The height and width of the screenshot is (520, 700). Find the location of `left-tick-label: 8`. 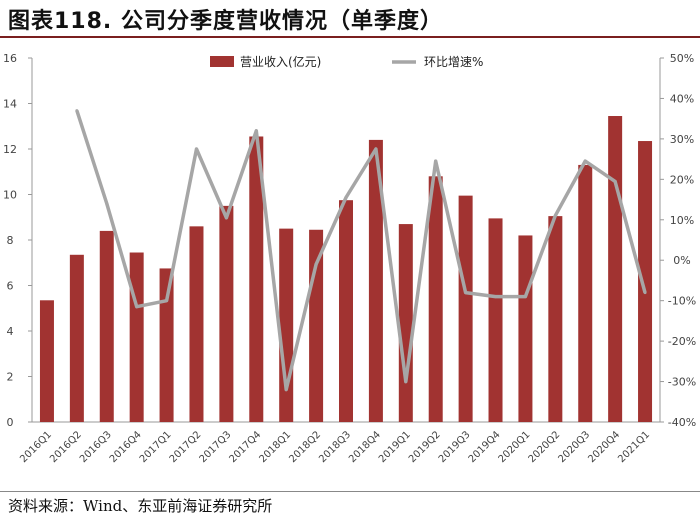

left-tick-label: 8 is located at coordinates (10, 240).